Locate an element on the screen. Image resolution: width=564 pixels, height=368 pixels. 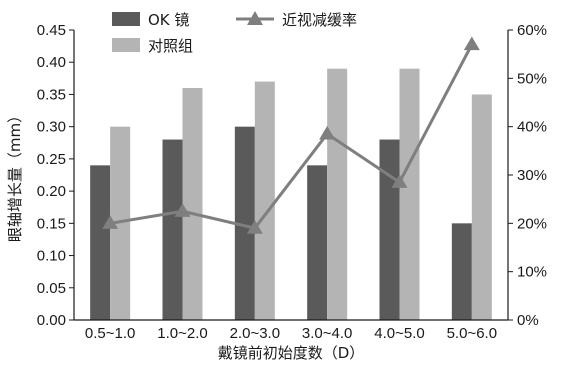
y2-tick-label: 0% is located at coordinates (528, 320).